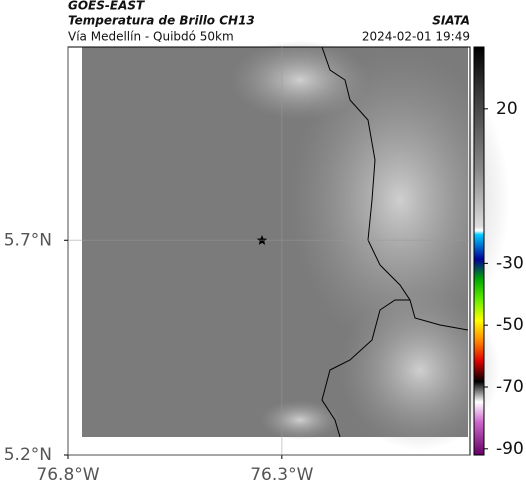 This screenshot has height=495, width=526. I want to click on colorbar-tick-label: -30, so click(510, 263).